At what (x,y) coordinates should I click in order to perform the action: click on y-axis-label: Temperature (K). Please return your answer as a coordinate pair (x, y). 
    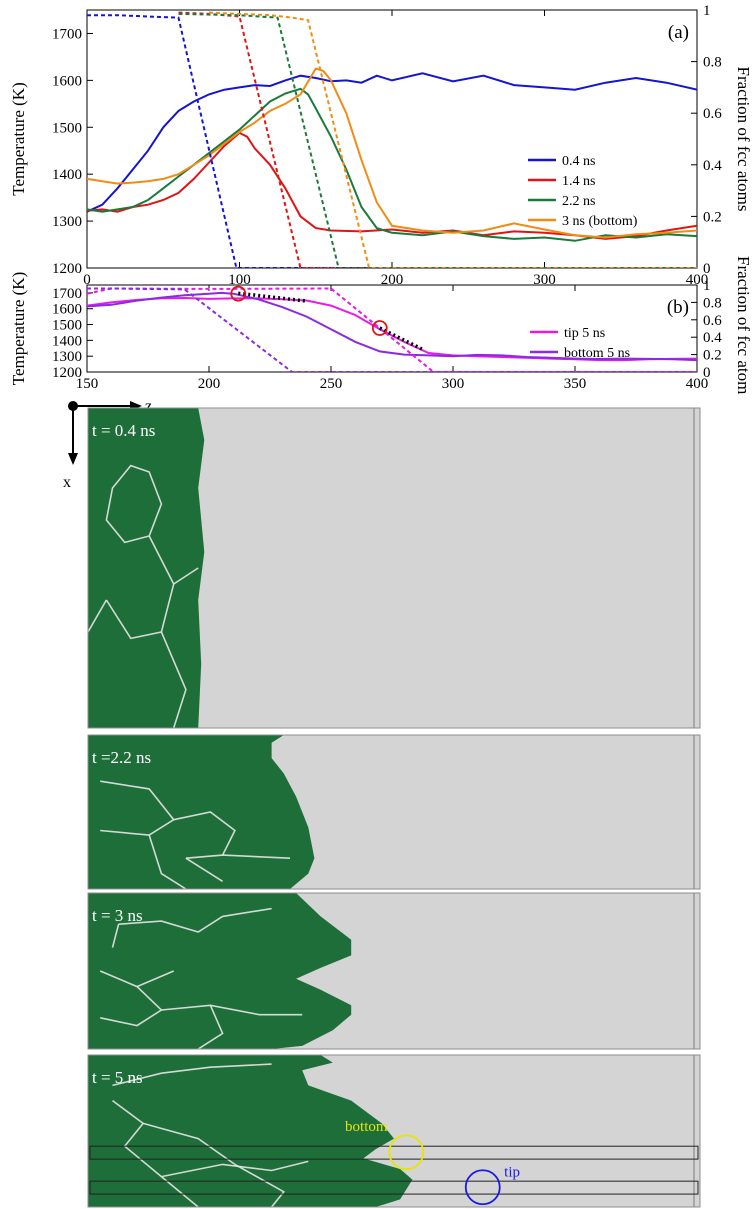
    Looking at the image, I should click on (18, 329).